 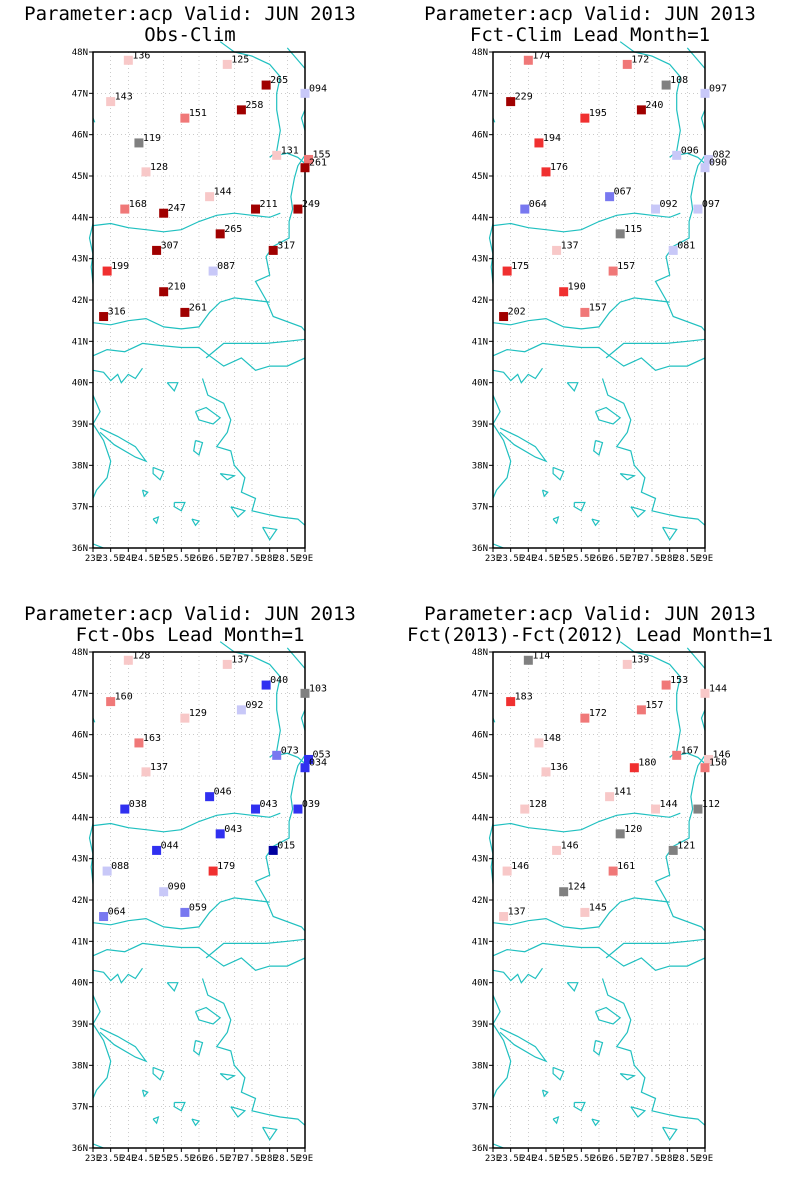 What do you see at coordinates (198, 713) in the screenshot?
I see `station-value-label: 129` at bounding box center [198, 713].